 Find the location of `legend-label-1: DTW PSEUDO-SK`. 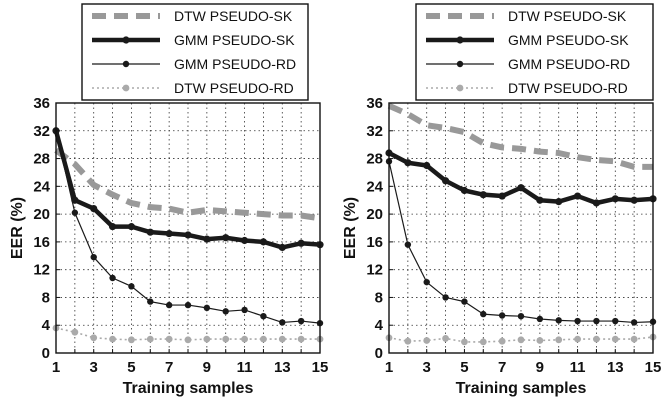

legend-label-1: DTW PSEUDO-SK is located at coordinates (567, 16).